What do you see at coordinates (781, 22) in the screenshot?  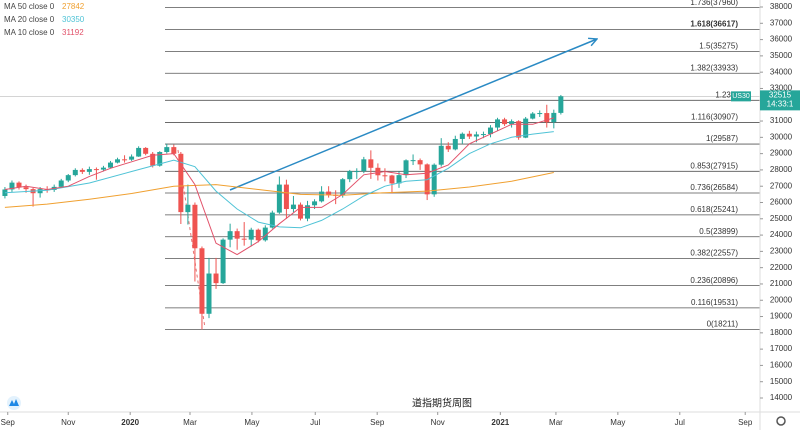 I see `y-tick-label: 37000` at bounding box center [781, 22].